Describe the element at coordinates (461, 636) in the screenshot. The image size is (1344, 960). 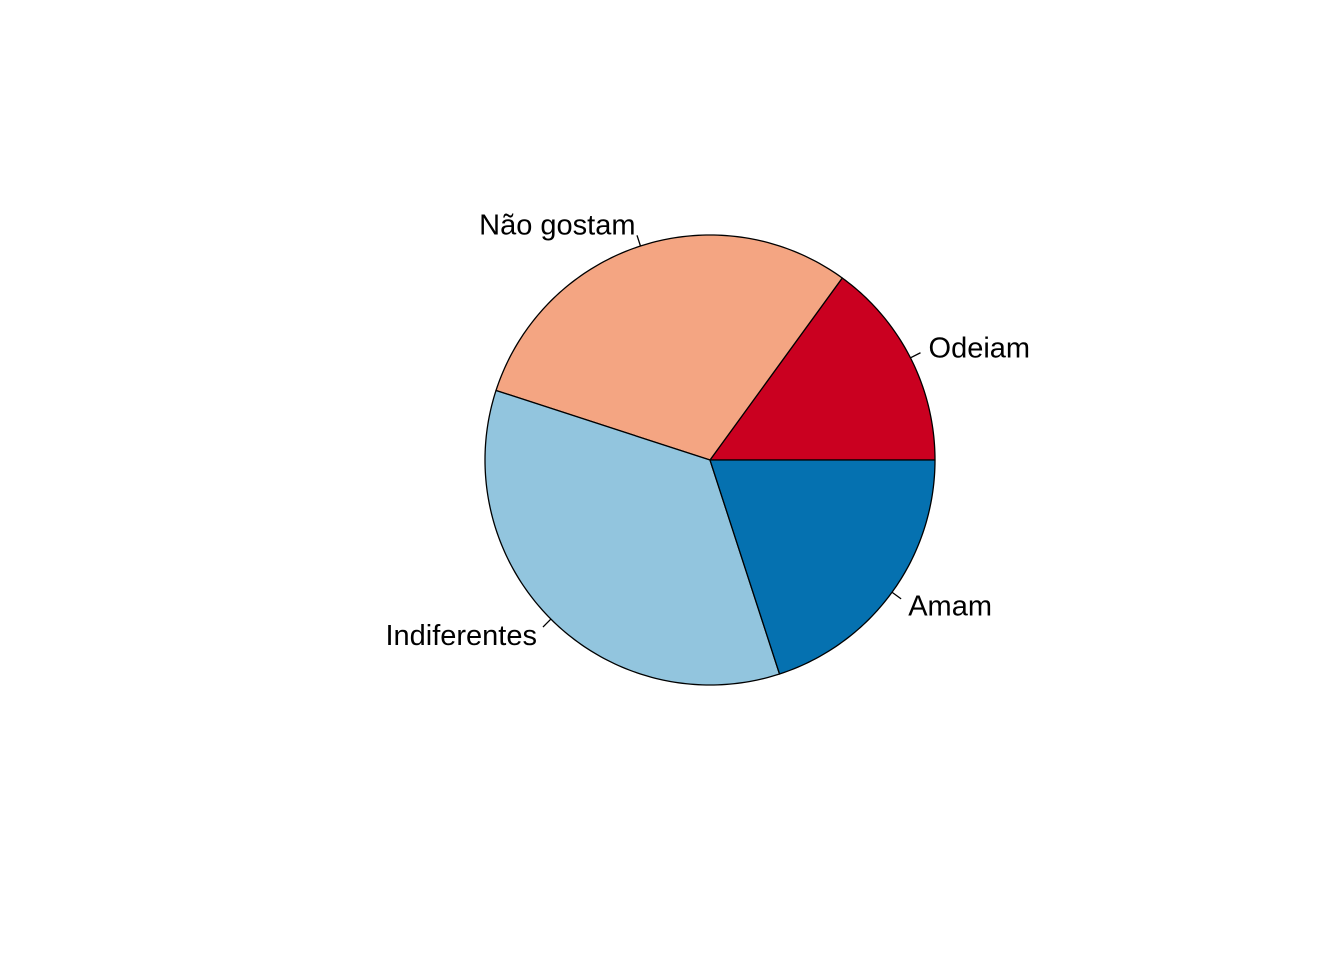
I see `slice-label-indiferentes: Indiferentes` at that location.